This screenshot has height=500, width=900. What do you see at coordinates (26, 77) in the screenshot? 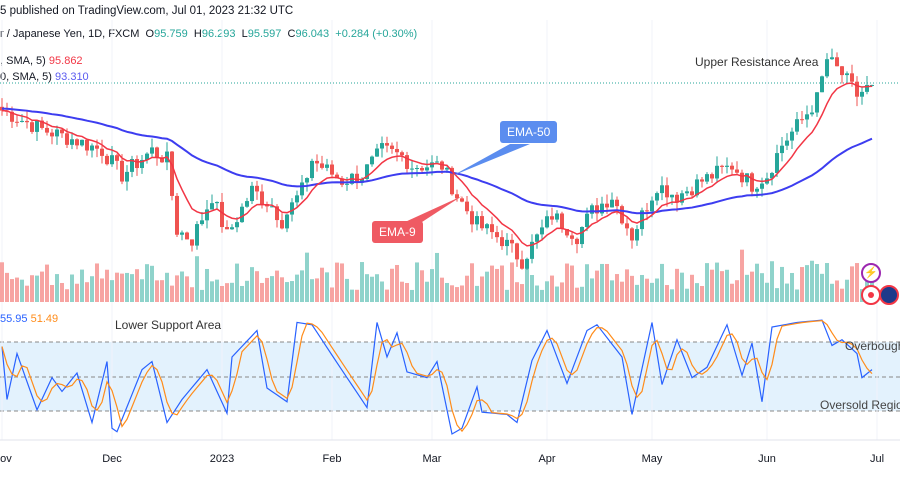
I see `ema50-label: 0, SMA, 5)` at bounding box center [26, 77].